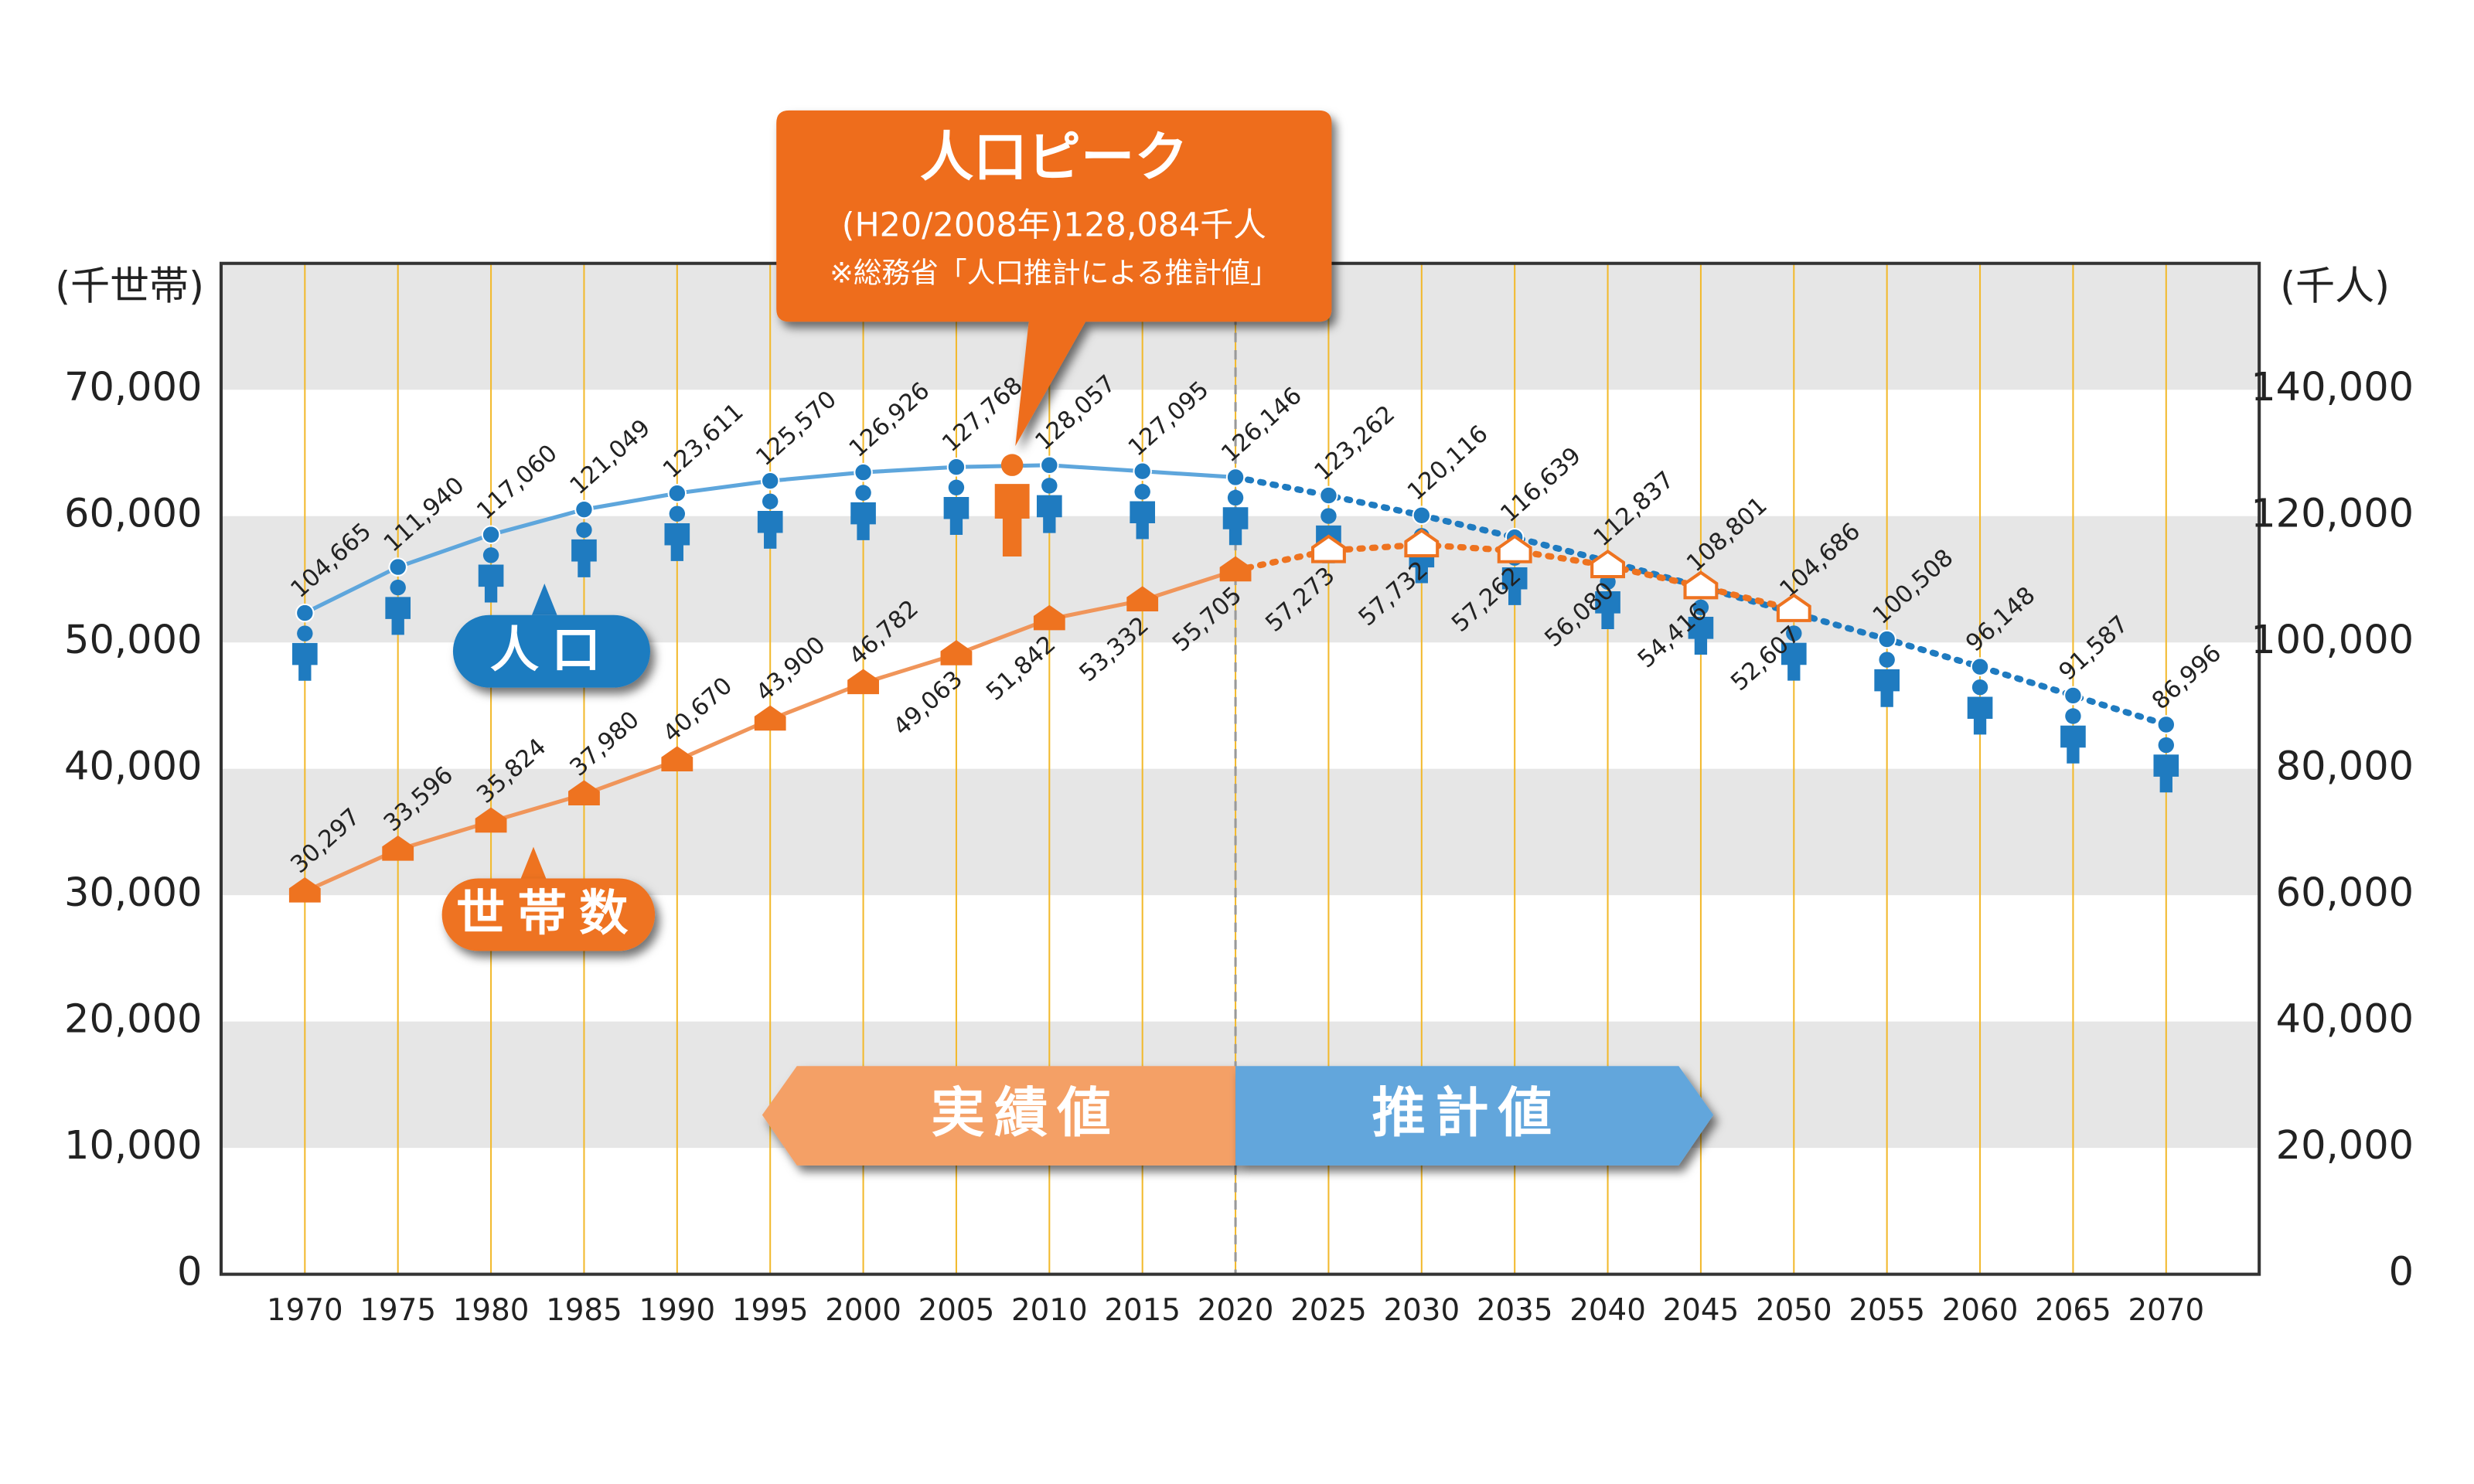 The width and height of the screenshot is (2474, 1484). What do you see at coordinates (2345, 893) in the screenshot?
I see `y2-tick-label: 60,000` at bounding box center [2345, 893].